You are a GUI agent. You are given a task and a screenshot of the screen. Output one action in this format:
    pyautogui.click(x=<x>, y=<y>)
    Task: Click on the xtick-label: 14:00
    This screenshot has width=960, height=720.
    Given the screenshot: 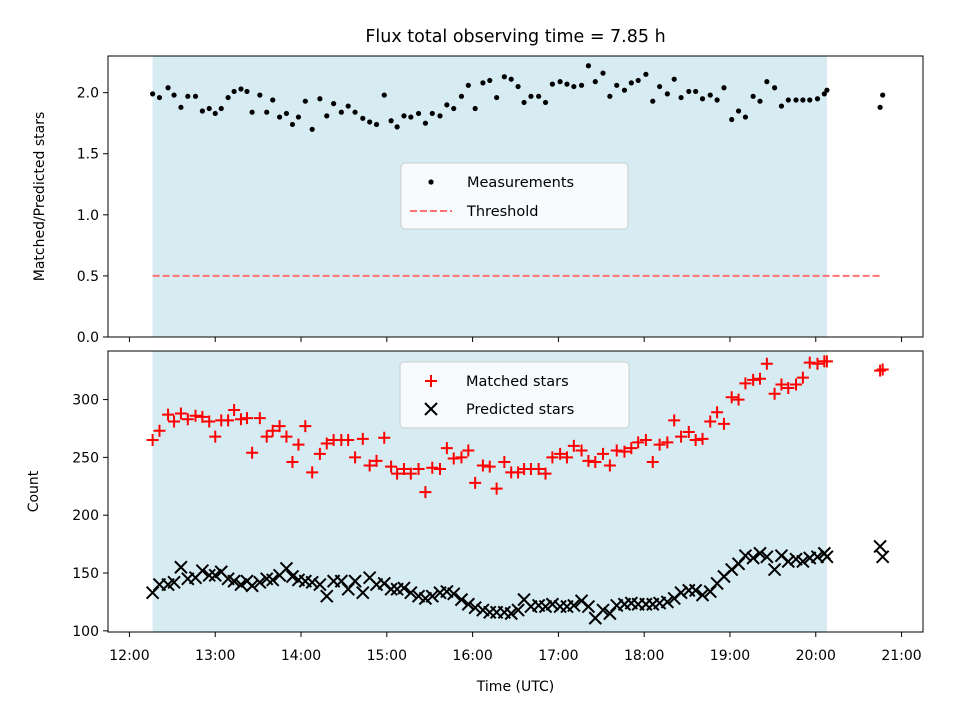 What is the action you would take?
    pyautogui.click(x=301, y=656)
    